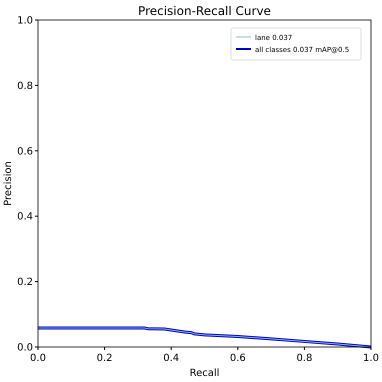  What do you see at coordinates (25, 282) in the screenshot?
I see `y-tick-label: 0.2` at bounding box center [25, 282].